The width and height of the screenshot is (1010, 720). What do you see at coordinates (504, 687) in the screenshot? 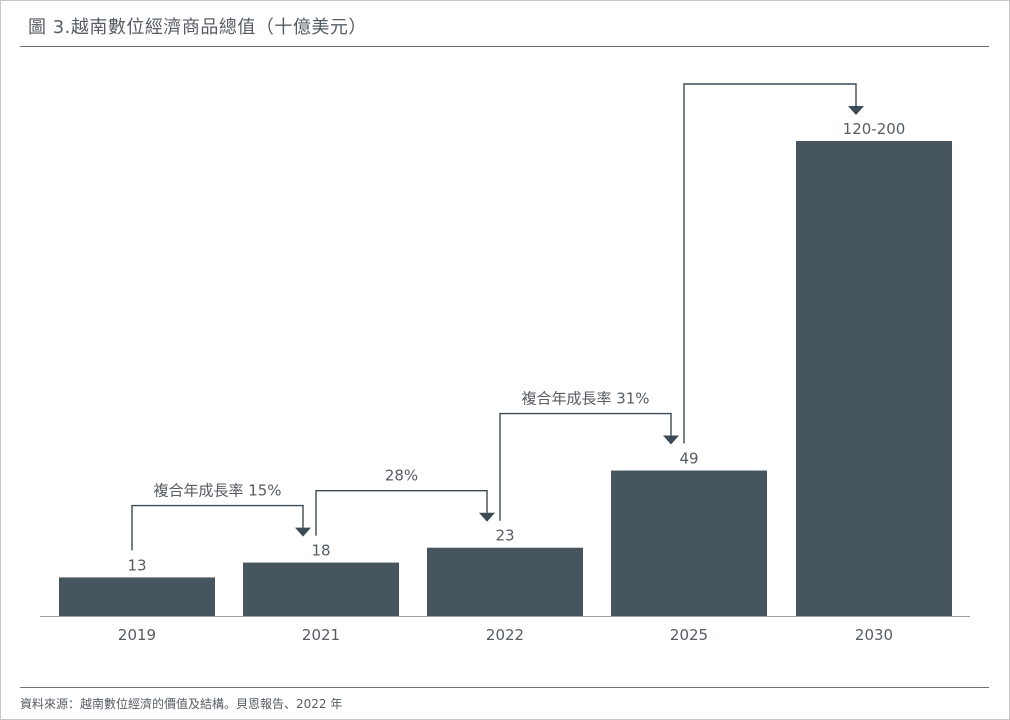
I see `footer-divider` at bounding box center [504, 687].